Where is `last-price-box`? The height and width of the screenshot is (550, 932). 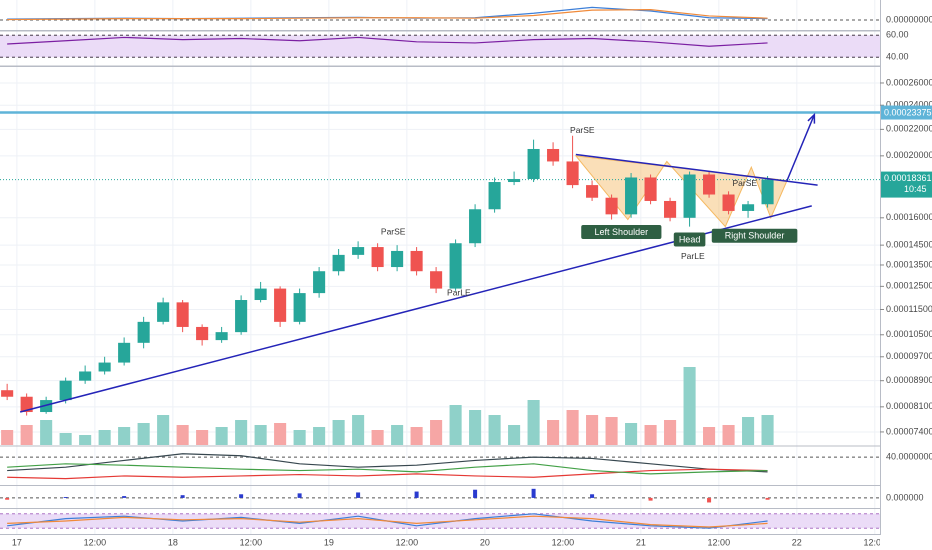 last-price-box is located at coordinates (906, 184).